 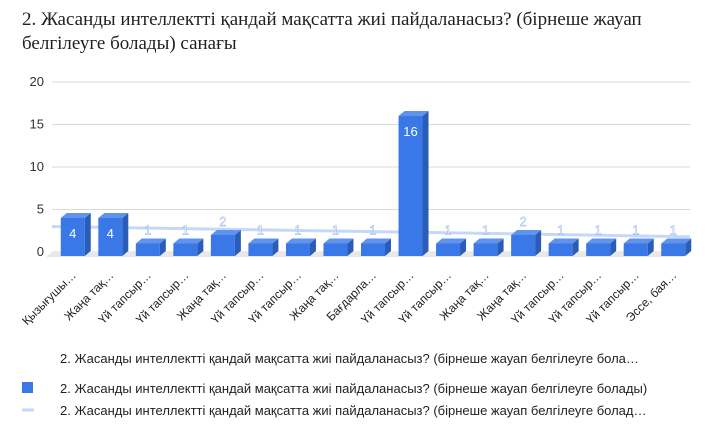 I want to click on data-label: 16, so click(x=410, y=131).